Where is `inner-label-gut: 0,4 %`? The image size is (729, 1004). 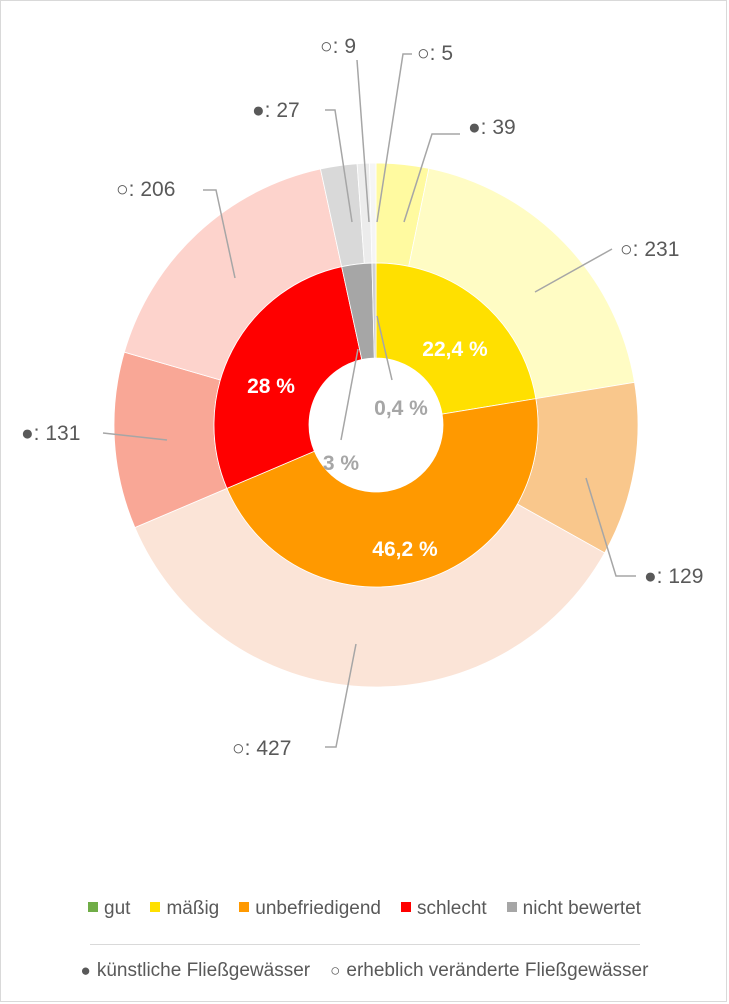
inner-label-gut: 0,4 % is located at coordinates (401, 408).